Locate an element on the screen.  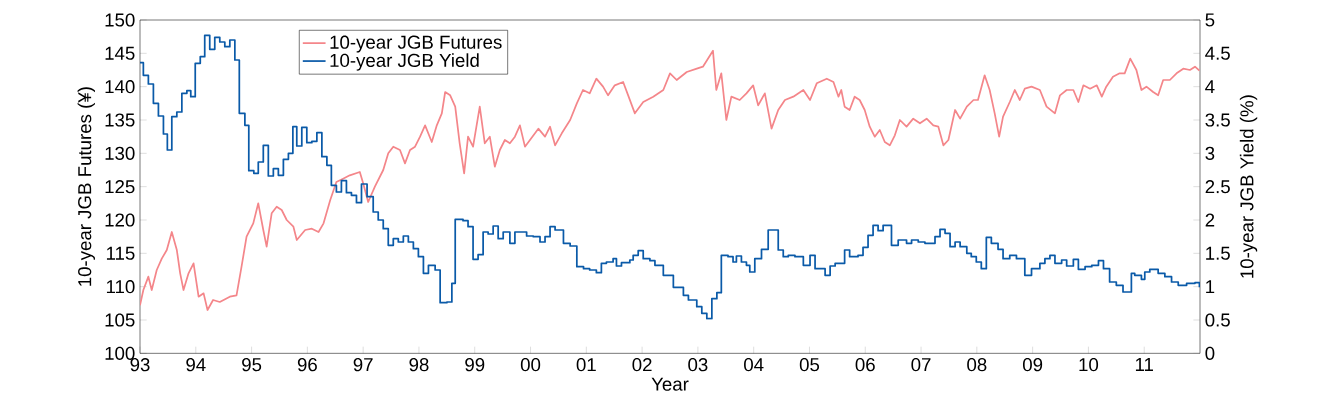
x-tick-label: 04 is located at coordinates (754, 365).